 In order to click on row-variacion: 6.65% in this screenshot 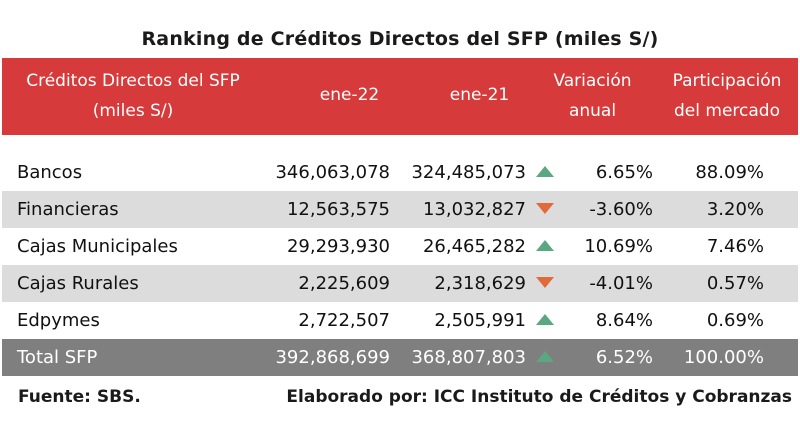, I will do `click(624, 172)`.